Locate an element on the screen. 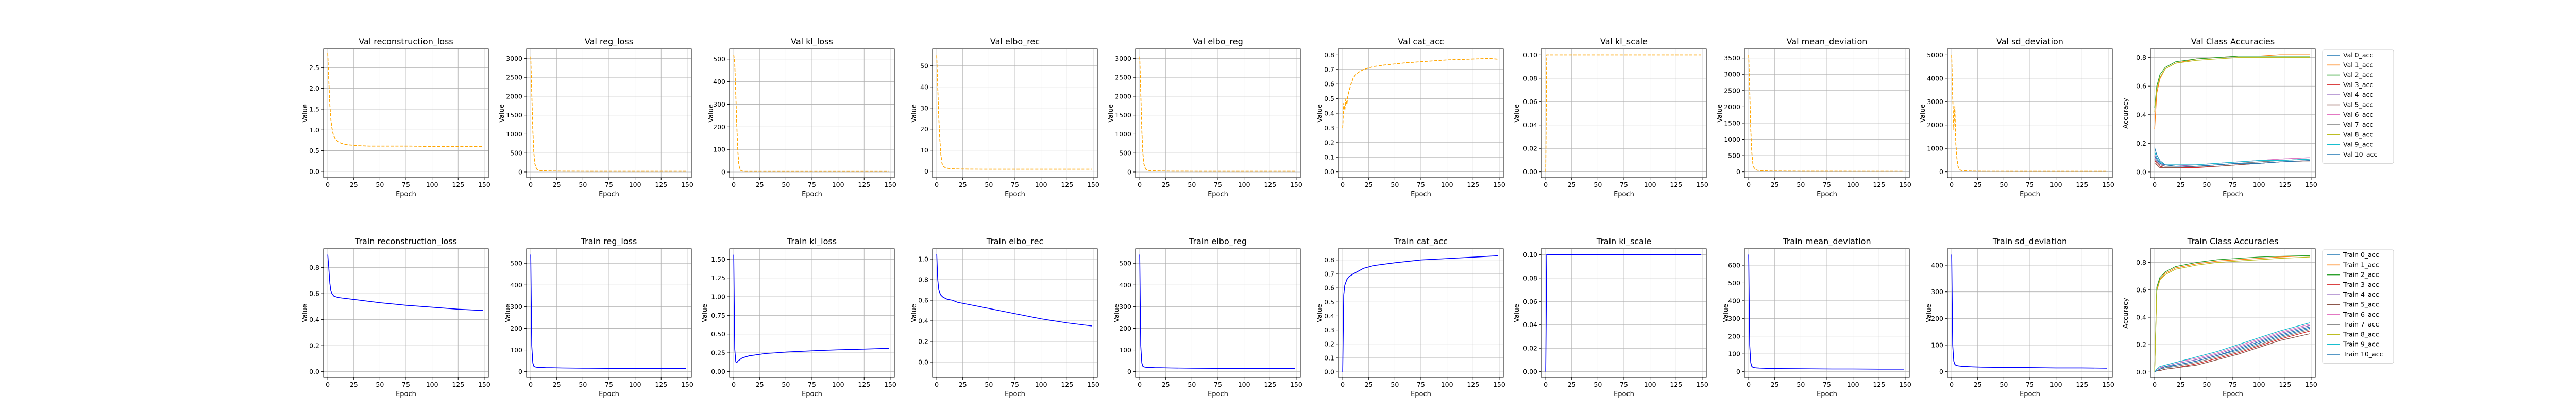  y-tick-label: 1.00 is located at coordinates (718, 297).